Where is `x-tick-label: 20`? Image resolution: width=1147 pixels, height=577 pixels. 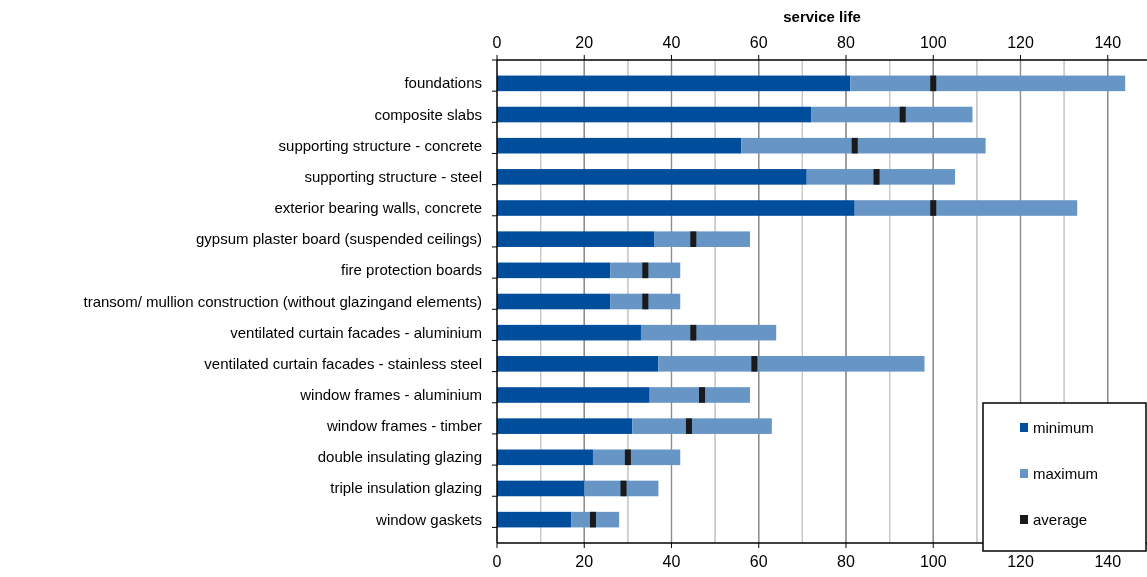
x-tick-label: 20 is located at coordinates (584, 42).